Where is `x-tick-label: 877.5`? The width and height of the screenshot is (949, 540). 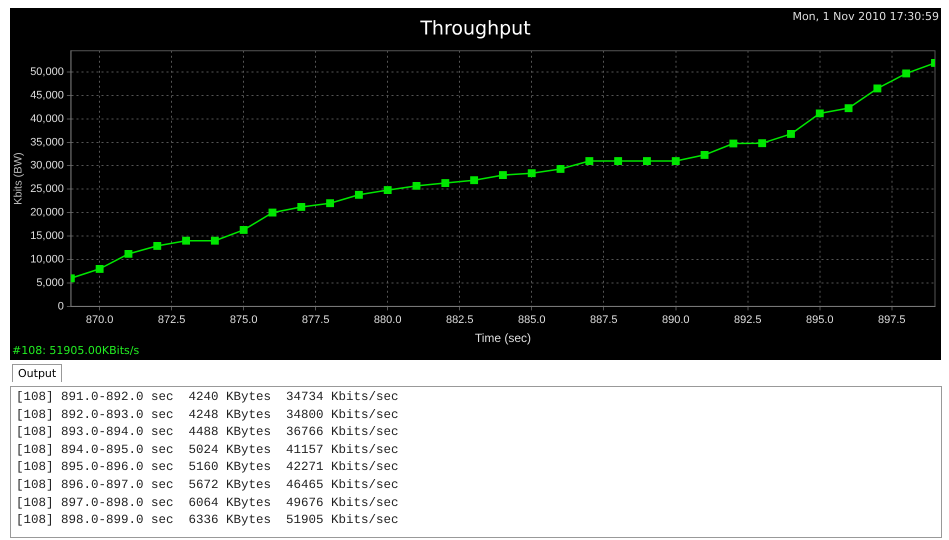
x-tick-label: 877.5 is located at coordinates (316, 320).